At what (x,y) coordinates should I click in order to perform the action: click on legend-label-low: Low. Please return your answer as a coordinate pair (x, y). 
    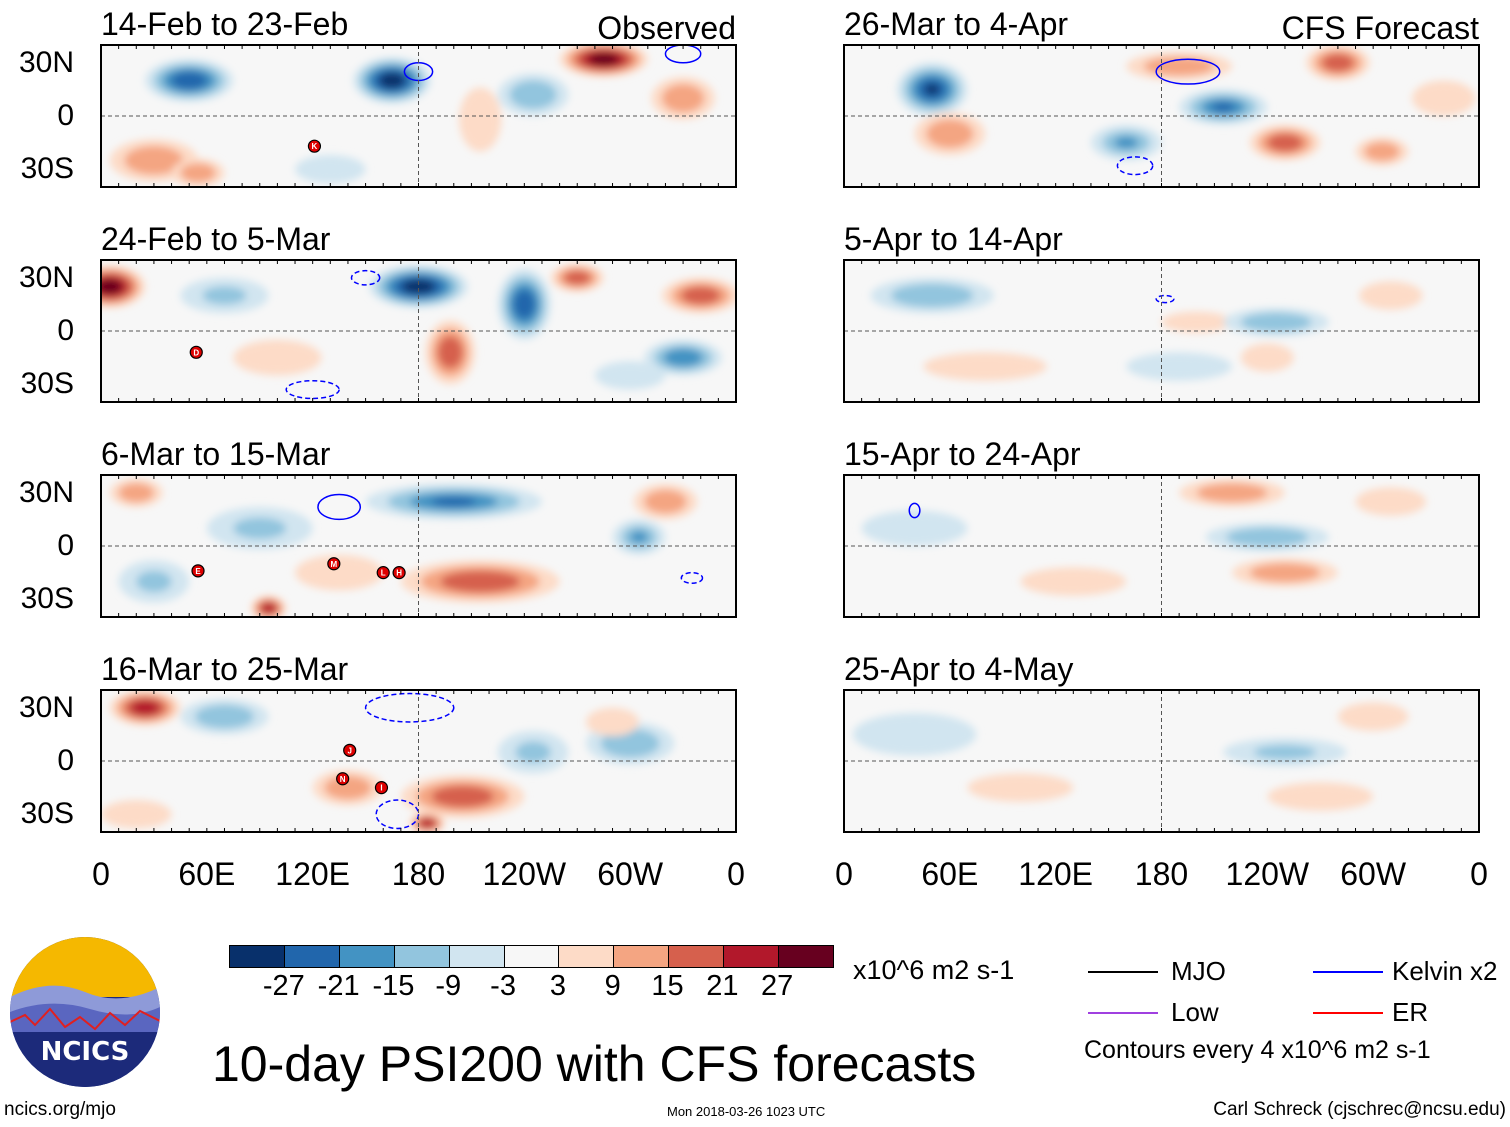
    Looking at the image, I should click on (1195, 1012).